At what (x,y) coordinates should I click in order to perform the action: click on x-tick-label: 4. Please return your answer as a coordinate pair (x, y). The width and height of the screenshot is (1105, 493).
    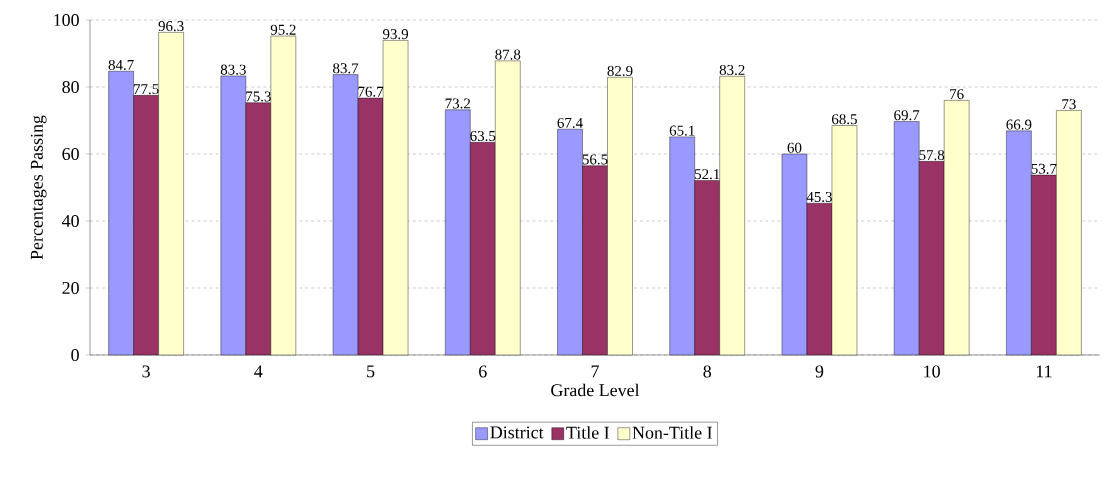
    Looking at the image, I should click on (258, 371).